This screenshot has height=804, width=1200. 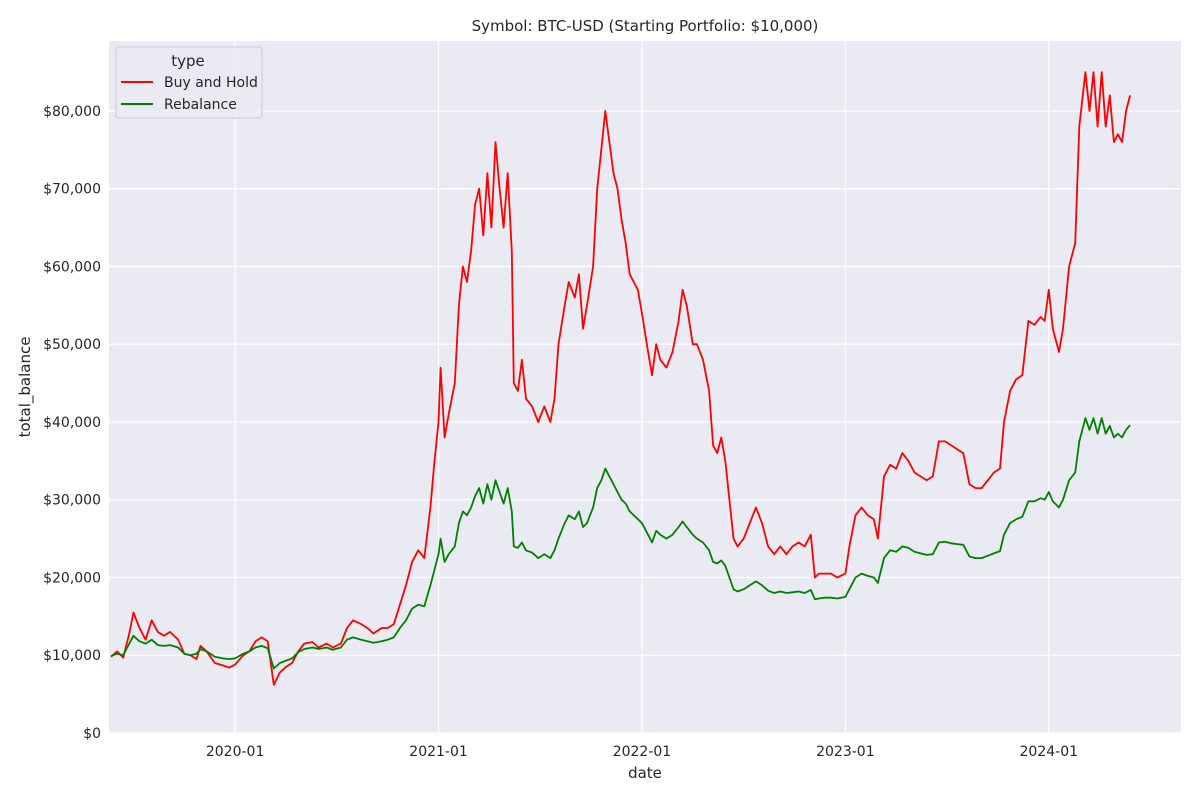 I want to click on x-tick-label: 2022-01, so click(x=642, y=752).